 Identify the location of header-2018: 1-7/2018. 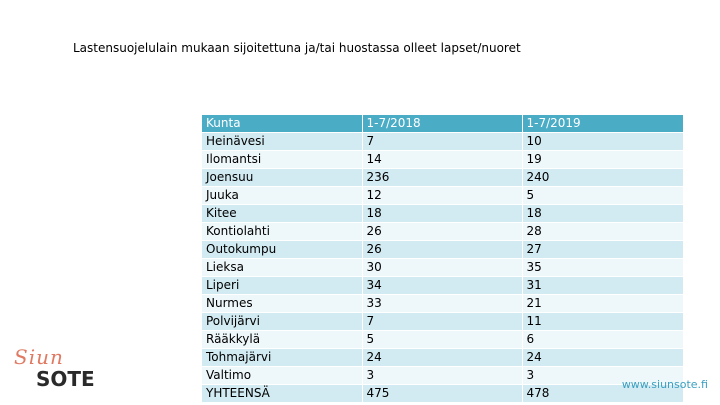
(442, 124).